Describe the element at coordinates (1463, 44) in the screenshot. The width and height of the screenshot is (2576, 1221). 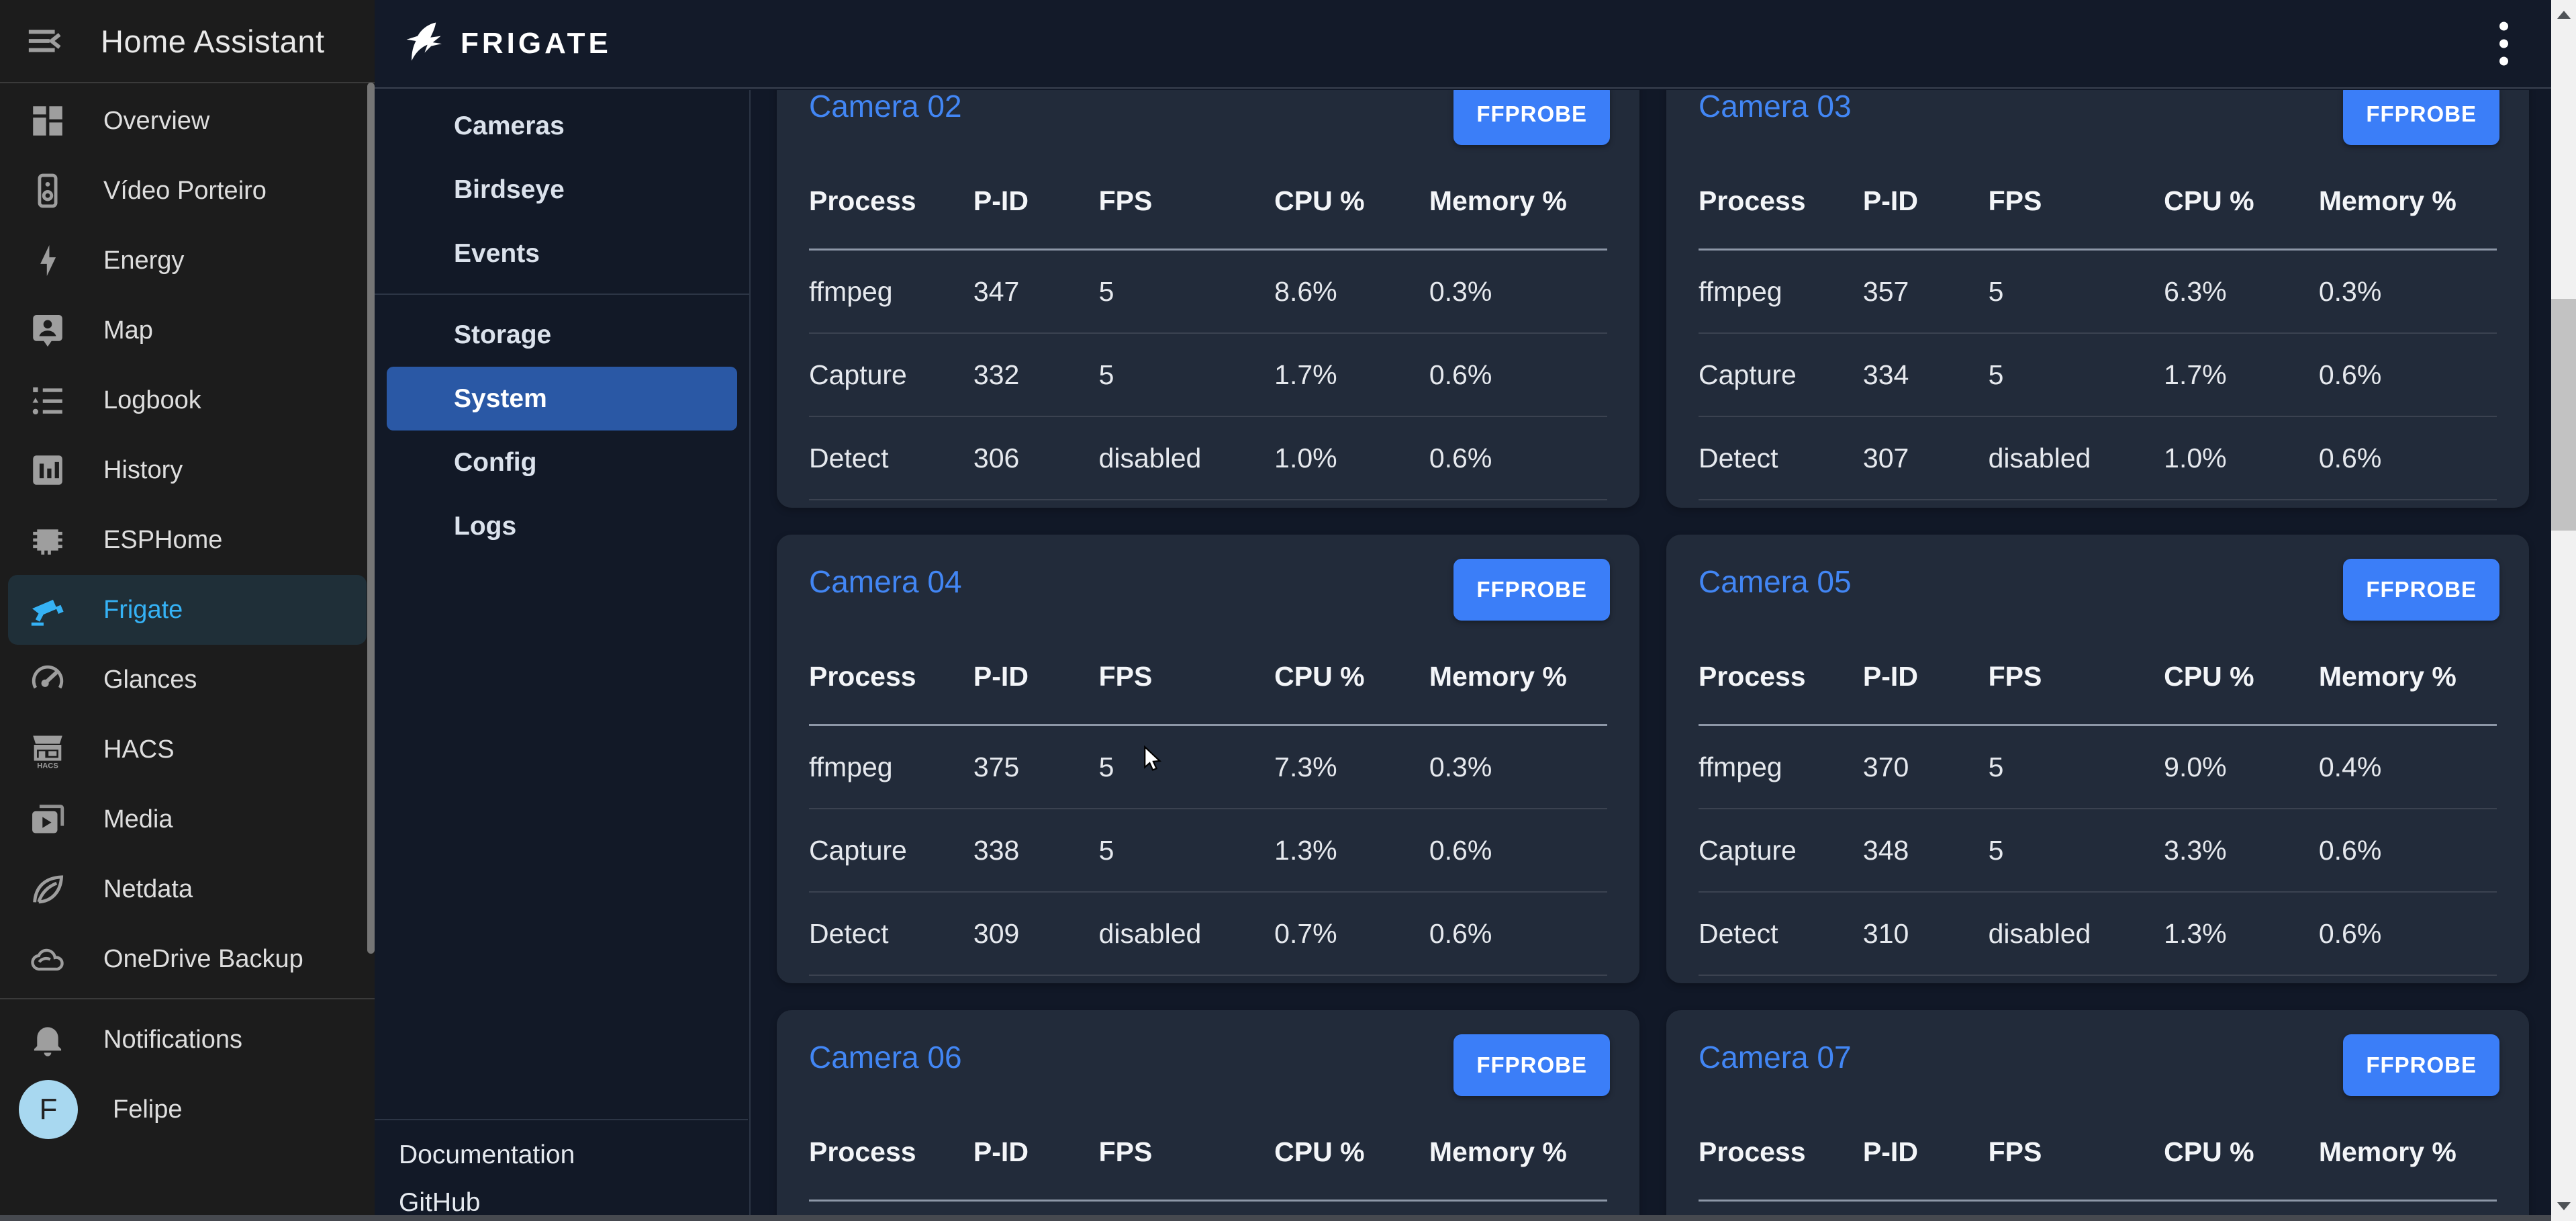
I see `frigate-header: FRIGATE` at that location.